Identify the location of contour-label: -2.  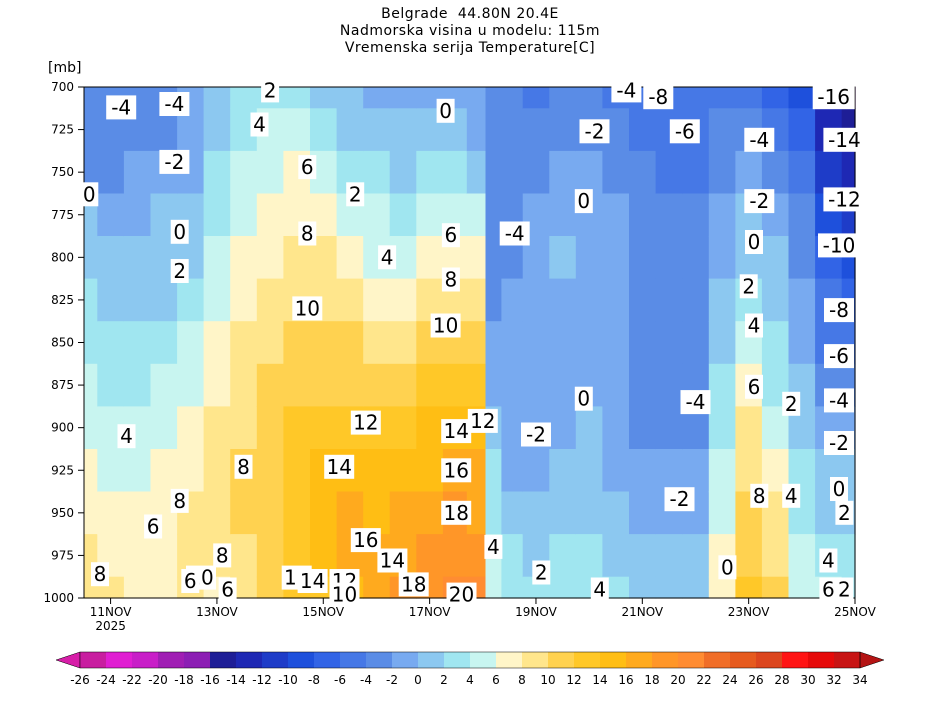
(594, 131).